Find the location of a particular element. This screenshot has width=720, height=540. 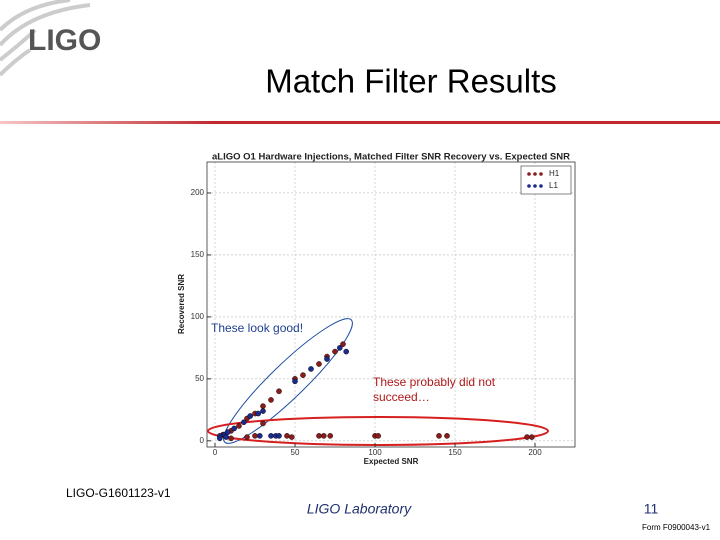

annotation: These look good! is located at coordinates (257, 328).